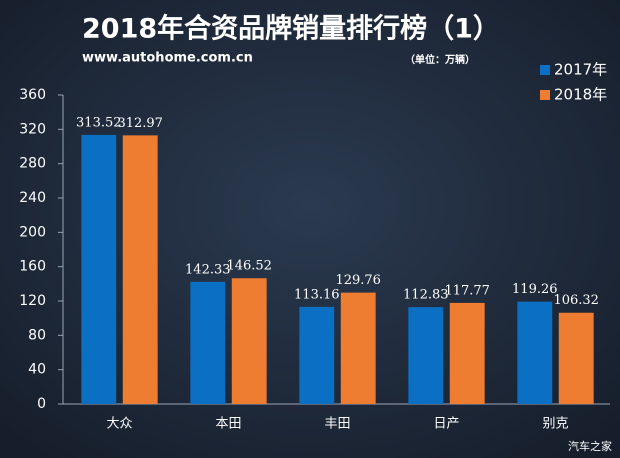 This screenshot has width=620, height=458. What do you see at coordinates (358, 280) in the screenshot?
I see `value-label: 129.76` at bounding box center [358, 280].